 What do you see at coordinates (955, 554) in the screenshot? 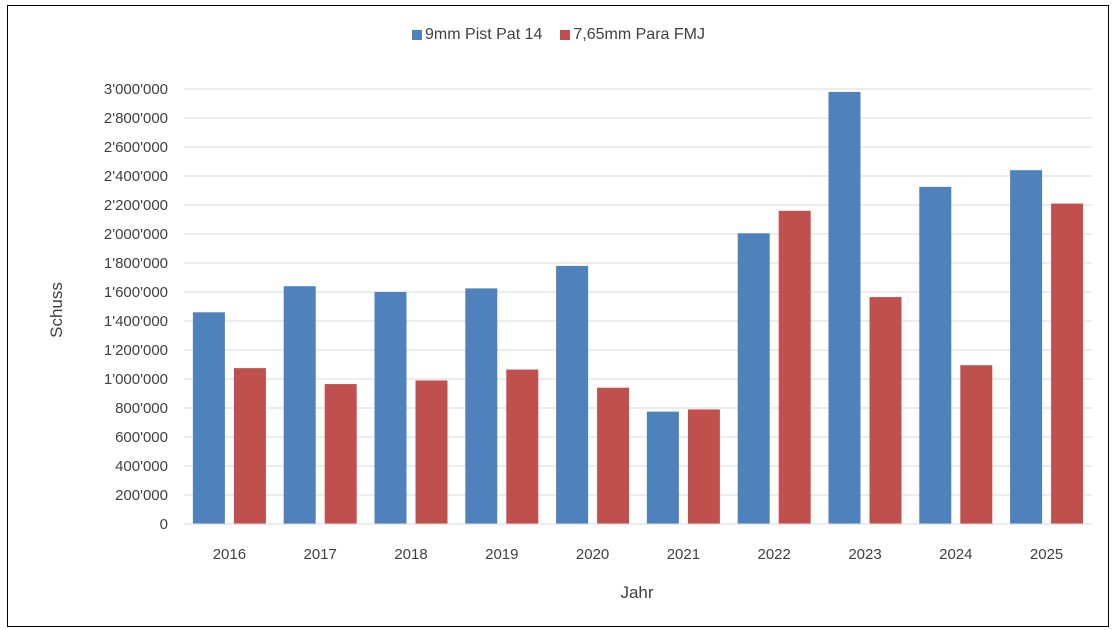
I see `x-tick-label: 2024` at bounding box center [955, 554].